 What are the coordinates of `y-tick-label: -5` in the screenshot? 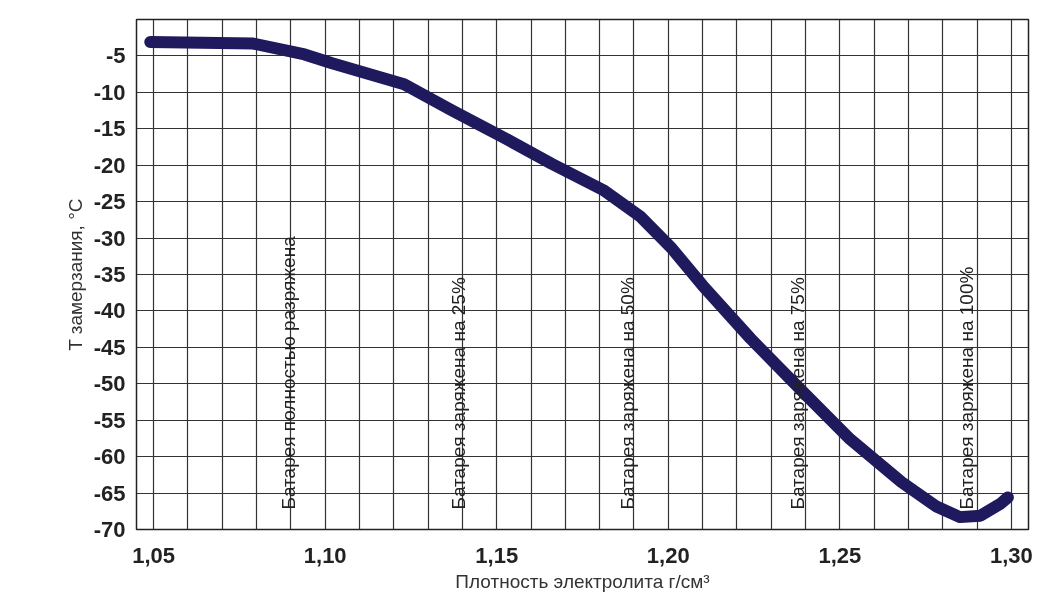 It's located at (115, 56).